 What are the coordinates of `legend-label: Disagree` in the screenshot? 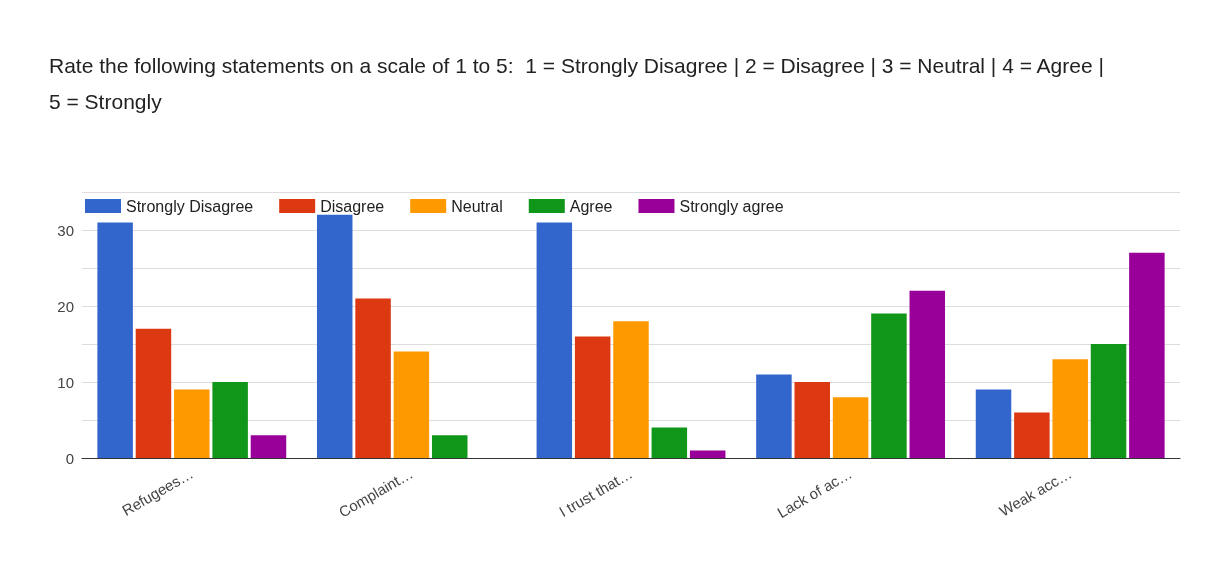 It's located at (352, 206).